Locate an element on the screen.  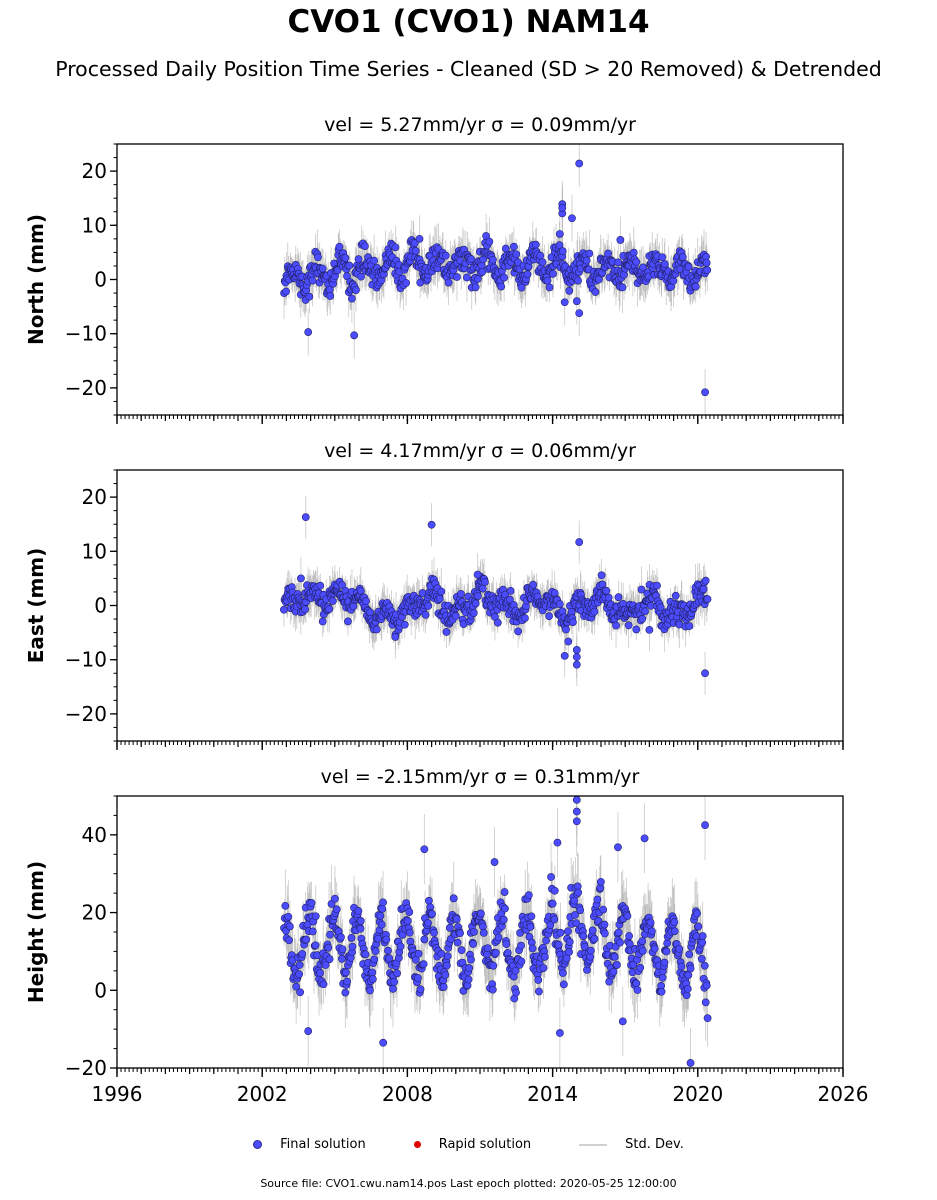
data-layer is located at coordinates (496, 595).